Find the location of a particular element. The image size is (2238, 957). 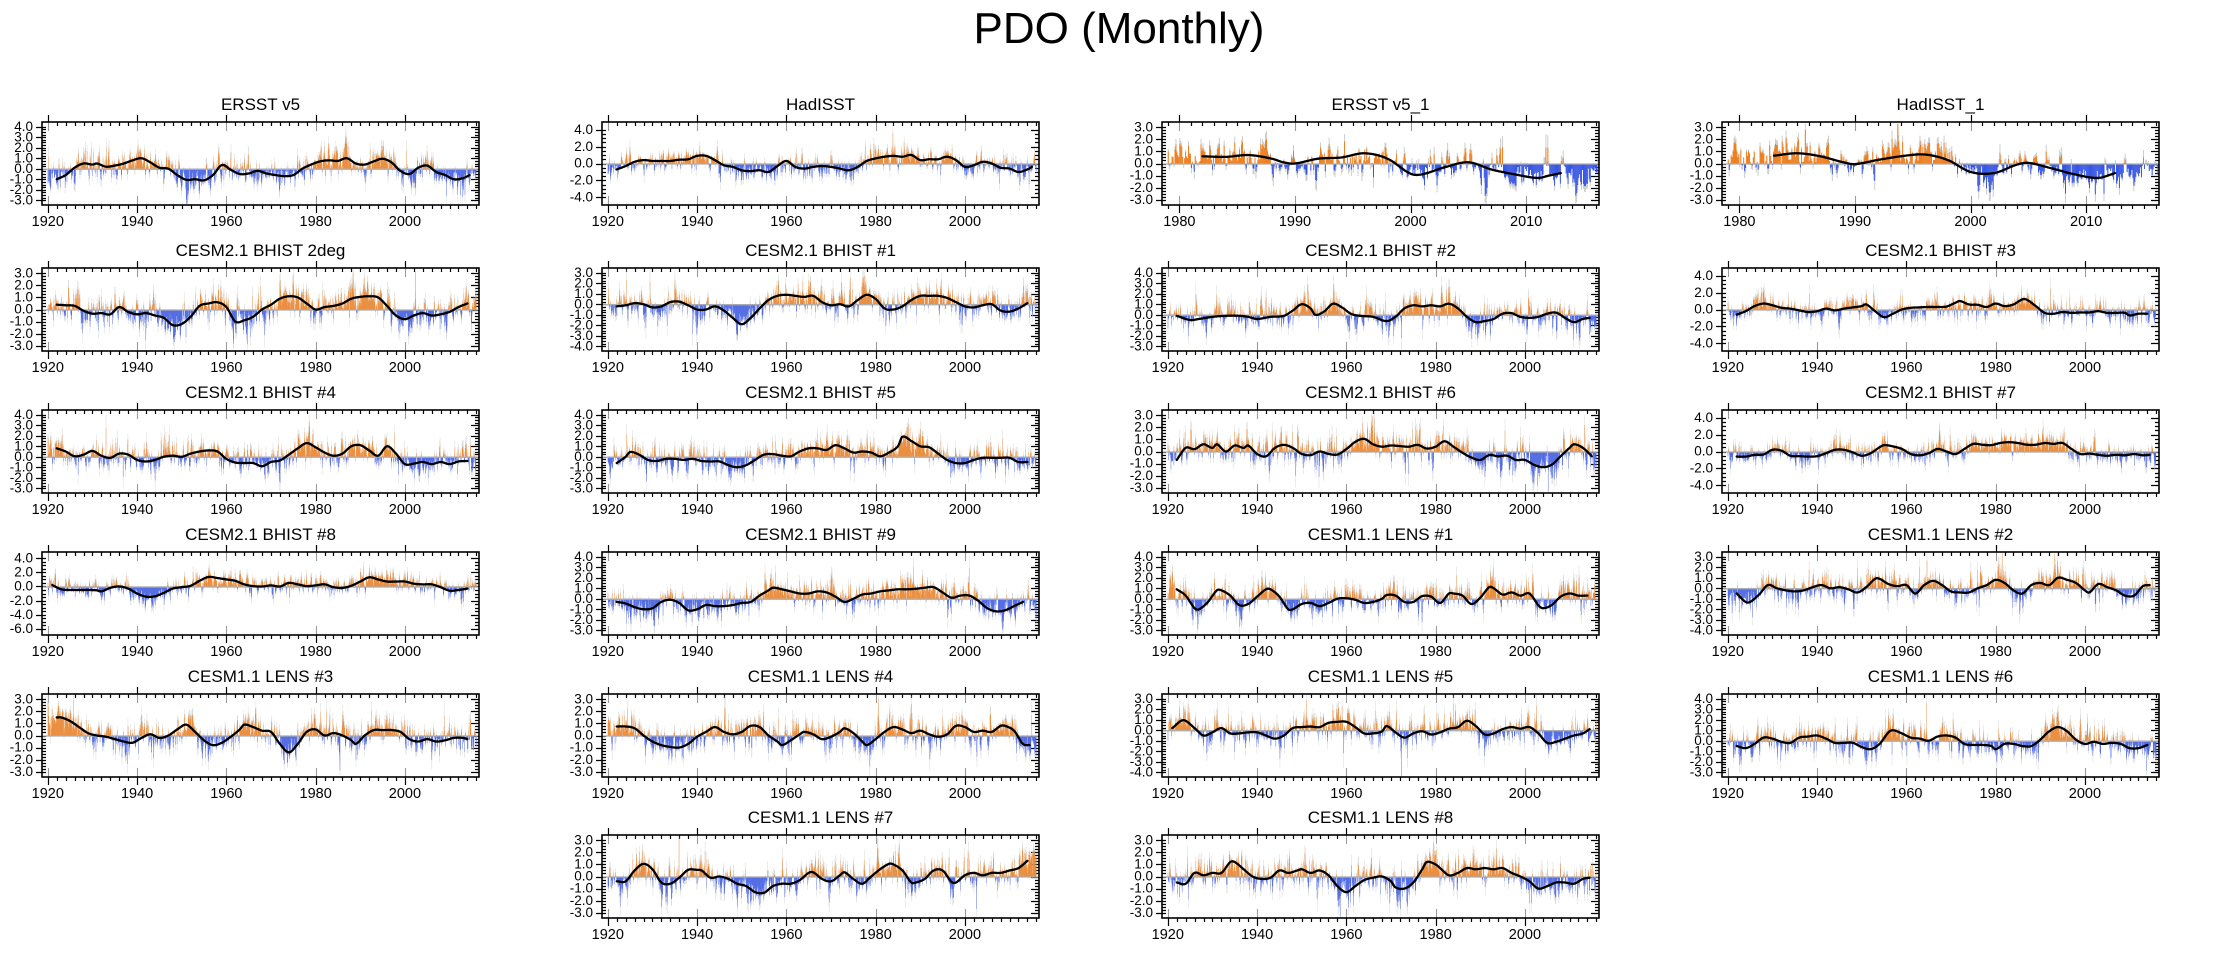

panel-cesm21-bhist-8: CESM2.1 BHIST #8 is located at coordinates (280, 597).